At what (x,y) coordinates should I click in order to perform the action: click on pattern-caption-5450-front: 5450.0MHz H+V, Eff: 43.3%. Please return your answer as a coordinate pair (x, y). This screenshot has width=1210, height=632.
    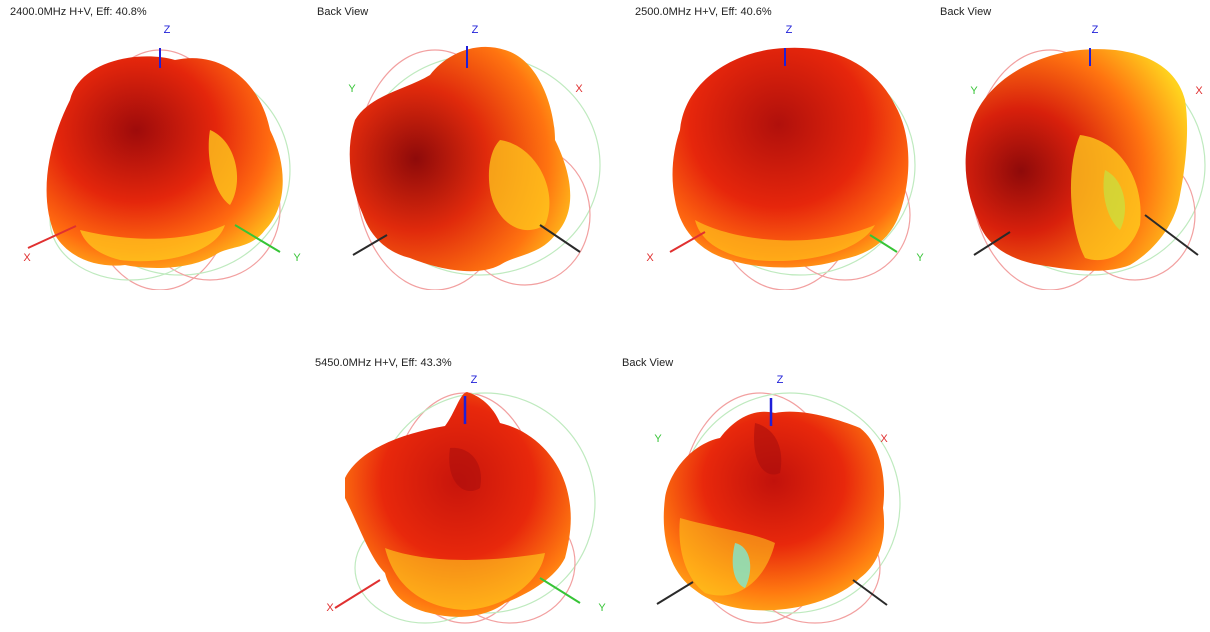
    Looking at the image, I should click on (383, 363).